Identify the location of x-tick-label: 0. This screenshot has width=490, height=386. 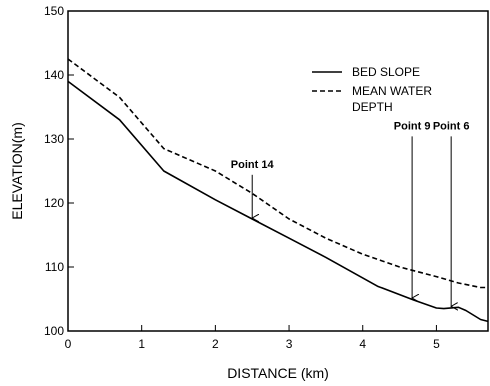
(68, 344).